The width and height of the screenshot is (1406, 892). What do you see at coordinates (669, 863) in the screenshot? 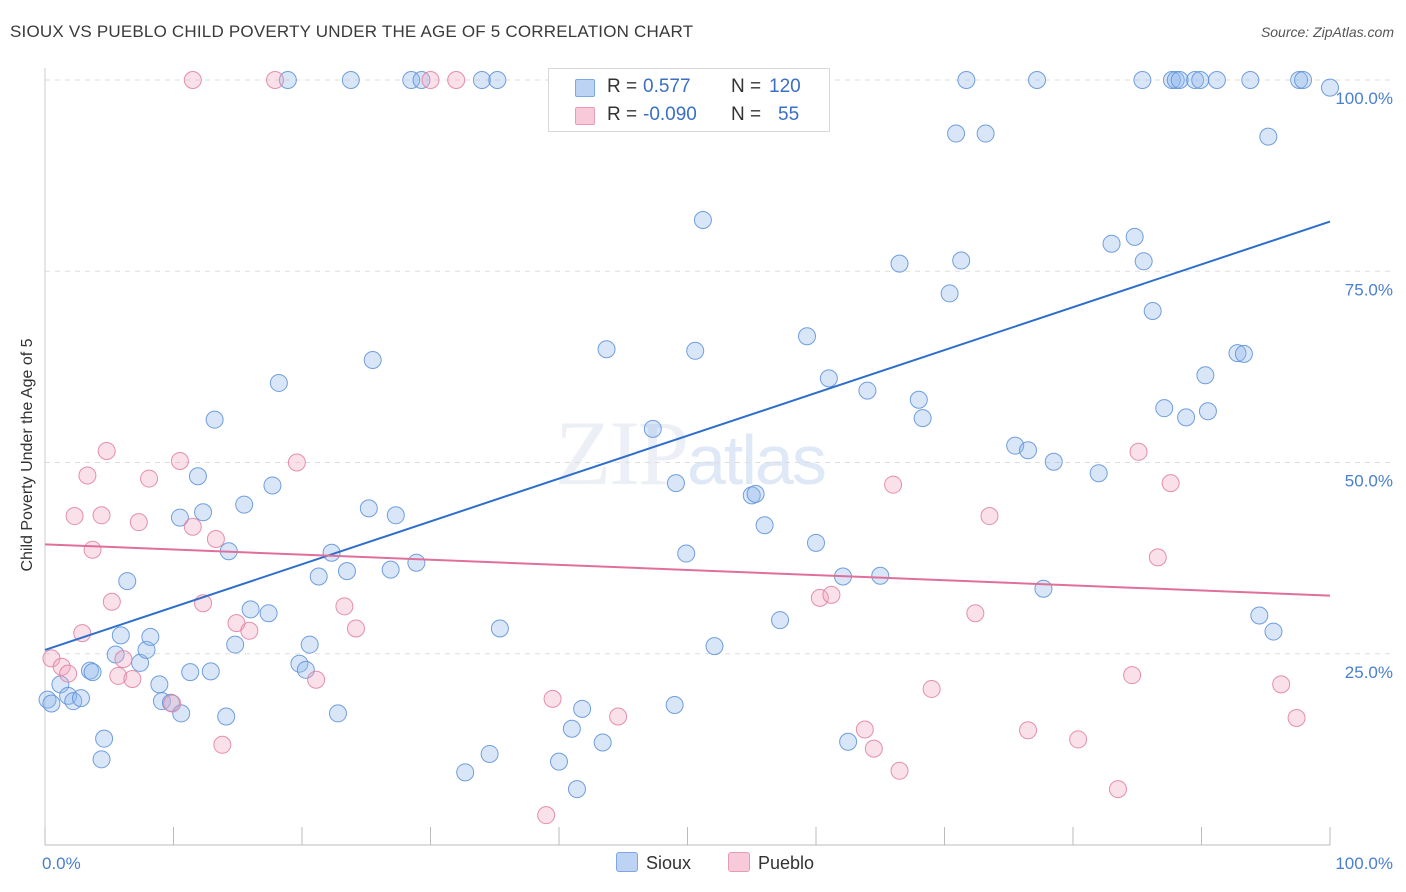
I see `sioux-legend-label: Sioux` at bounding box center [669, 863].